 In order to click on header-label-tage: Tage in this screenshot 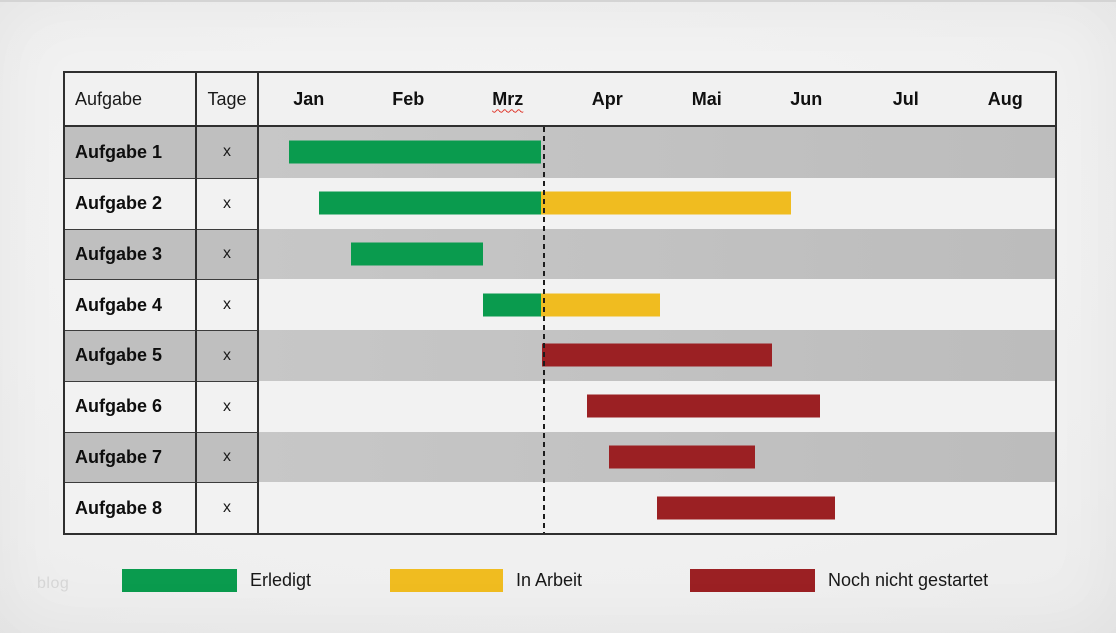, I will do `click(227, 98)`.